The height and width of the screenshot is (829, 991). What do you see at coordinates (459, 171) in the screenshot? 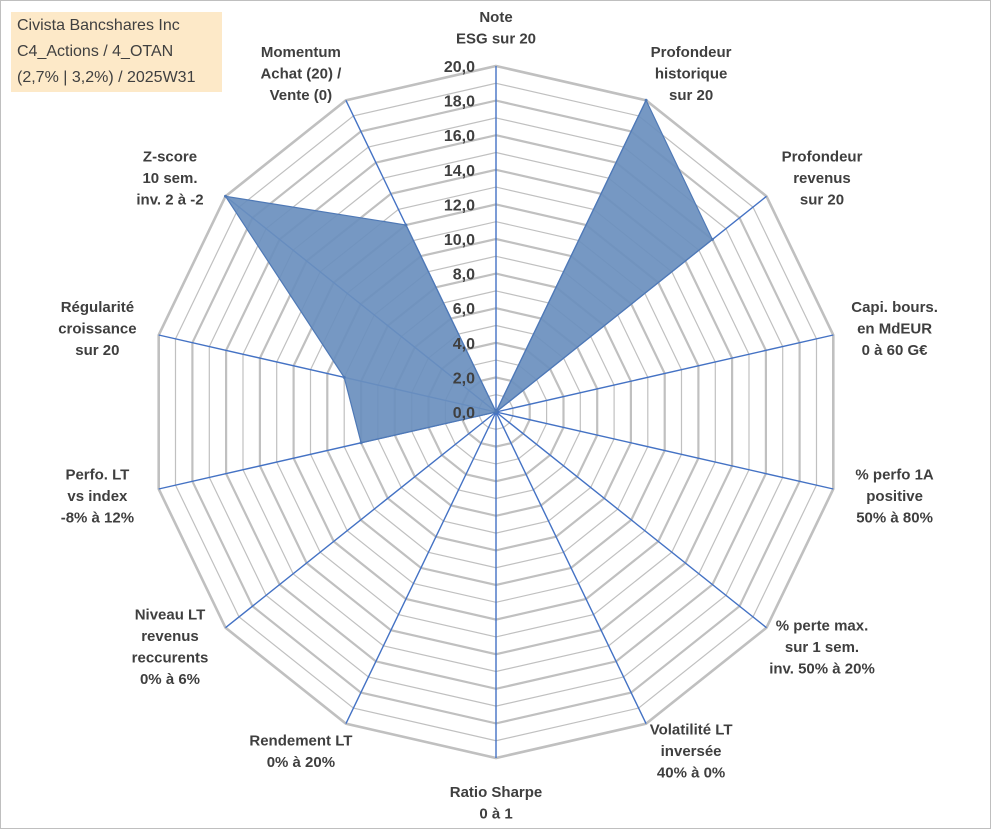
I see `tick-label: 14,0` at bounding box center [459, 171].